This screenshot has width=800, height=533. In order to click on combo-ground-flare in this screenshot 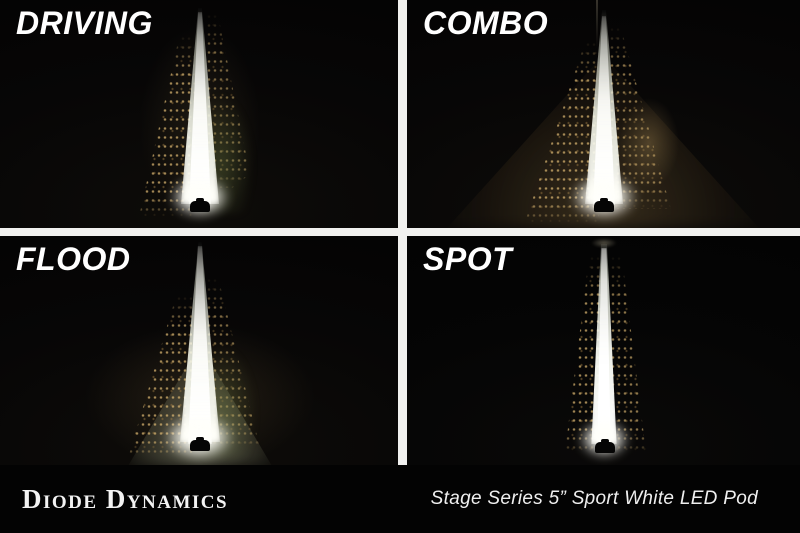, I will do `click(604, 197)`.